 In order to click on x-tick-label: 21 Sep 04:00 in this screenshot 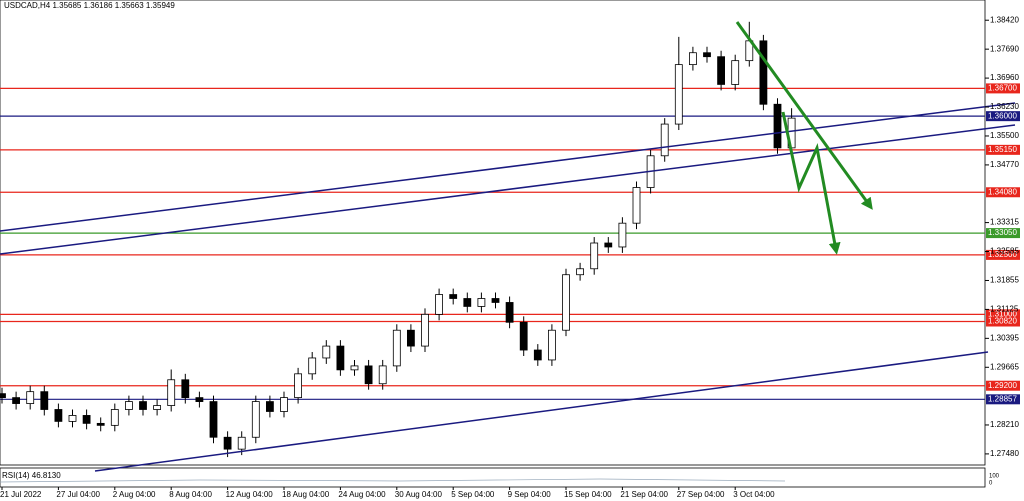, I will do `click(644, 494)`.